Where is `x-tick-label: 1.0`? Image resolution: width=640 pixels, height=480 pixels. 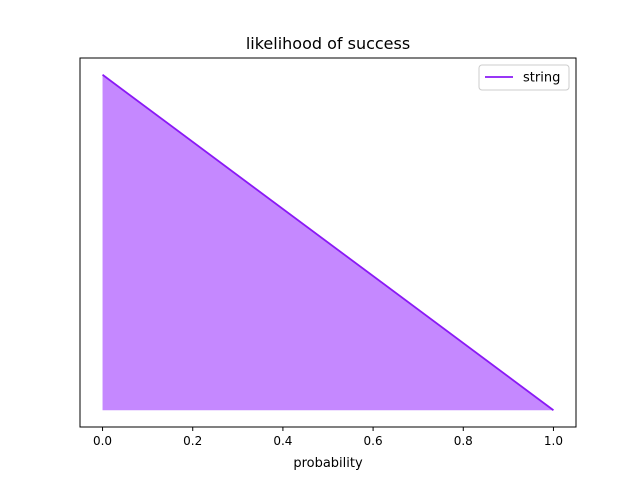
x-tick-label: 1.0 is located at coordinates (553, 441).